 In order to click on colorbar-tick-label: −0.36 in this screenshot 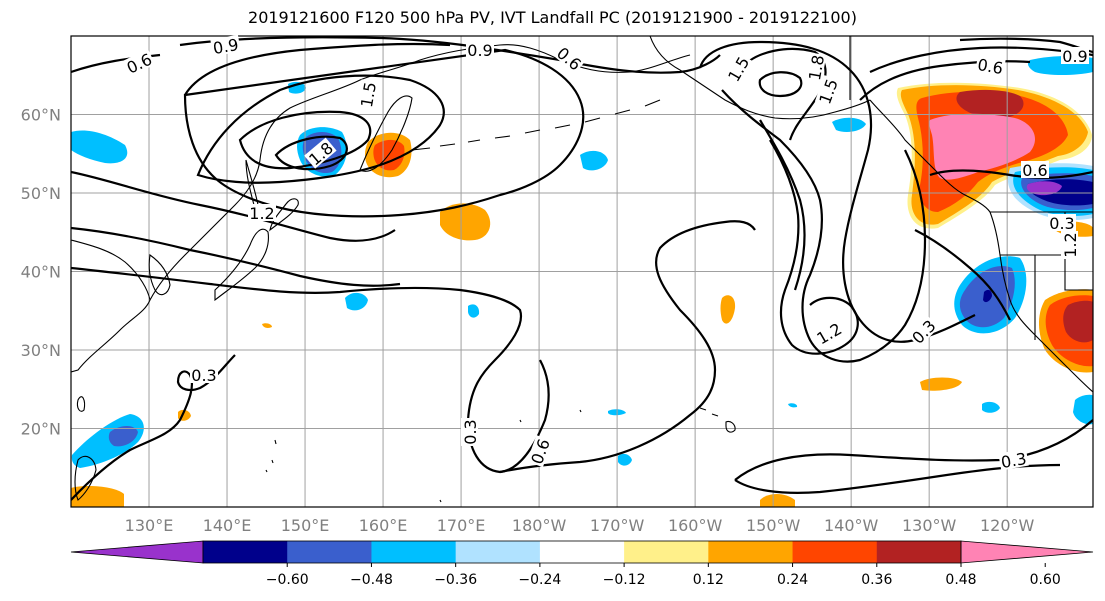, I will do `click(455, 580)`.